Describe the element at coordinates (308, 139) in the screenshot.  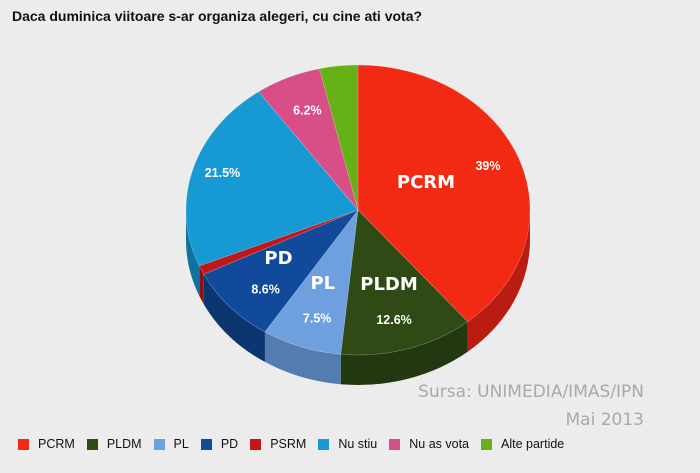
I see `pie-slice-nu-as-vota` at that location.